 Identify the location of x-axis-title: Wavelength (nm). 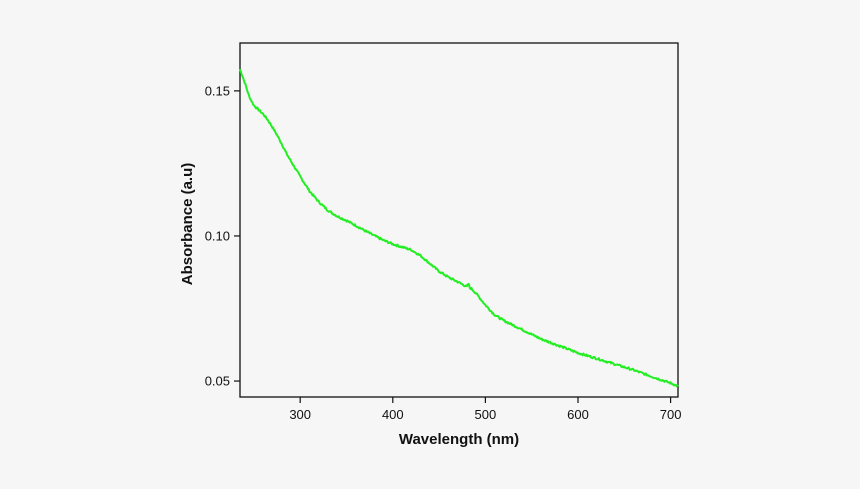
(459, 439).